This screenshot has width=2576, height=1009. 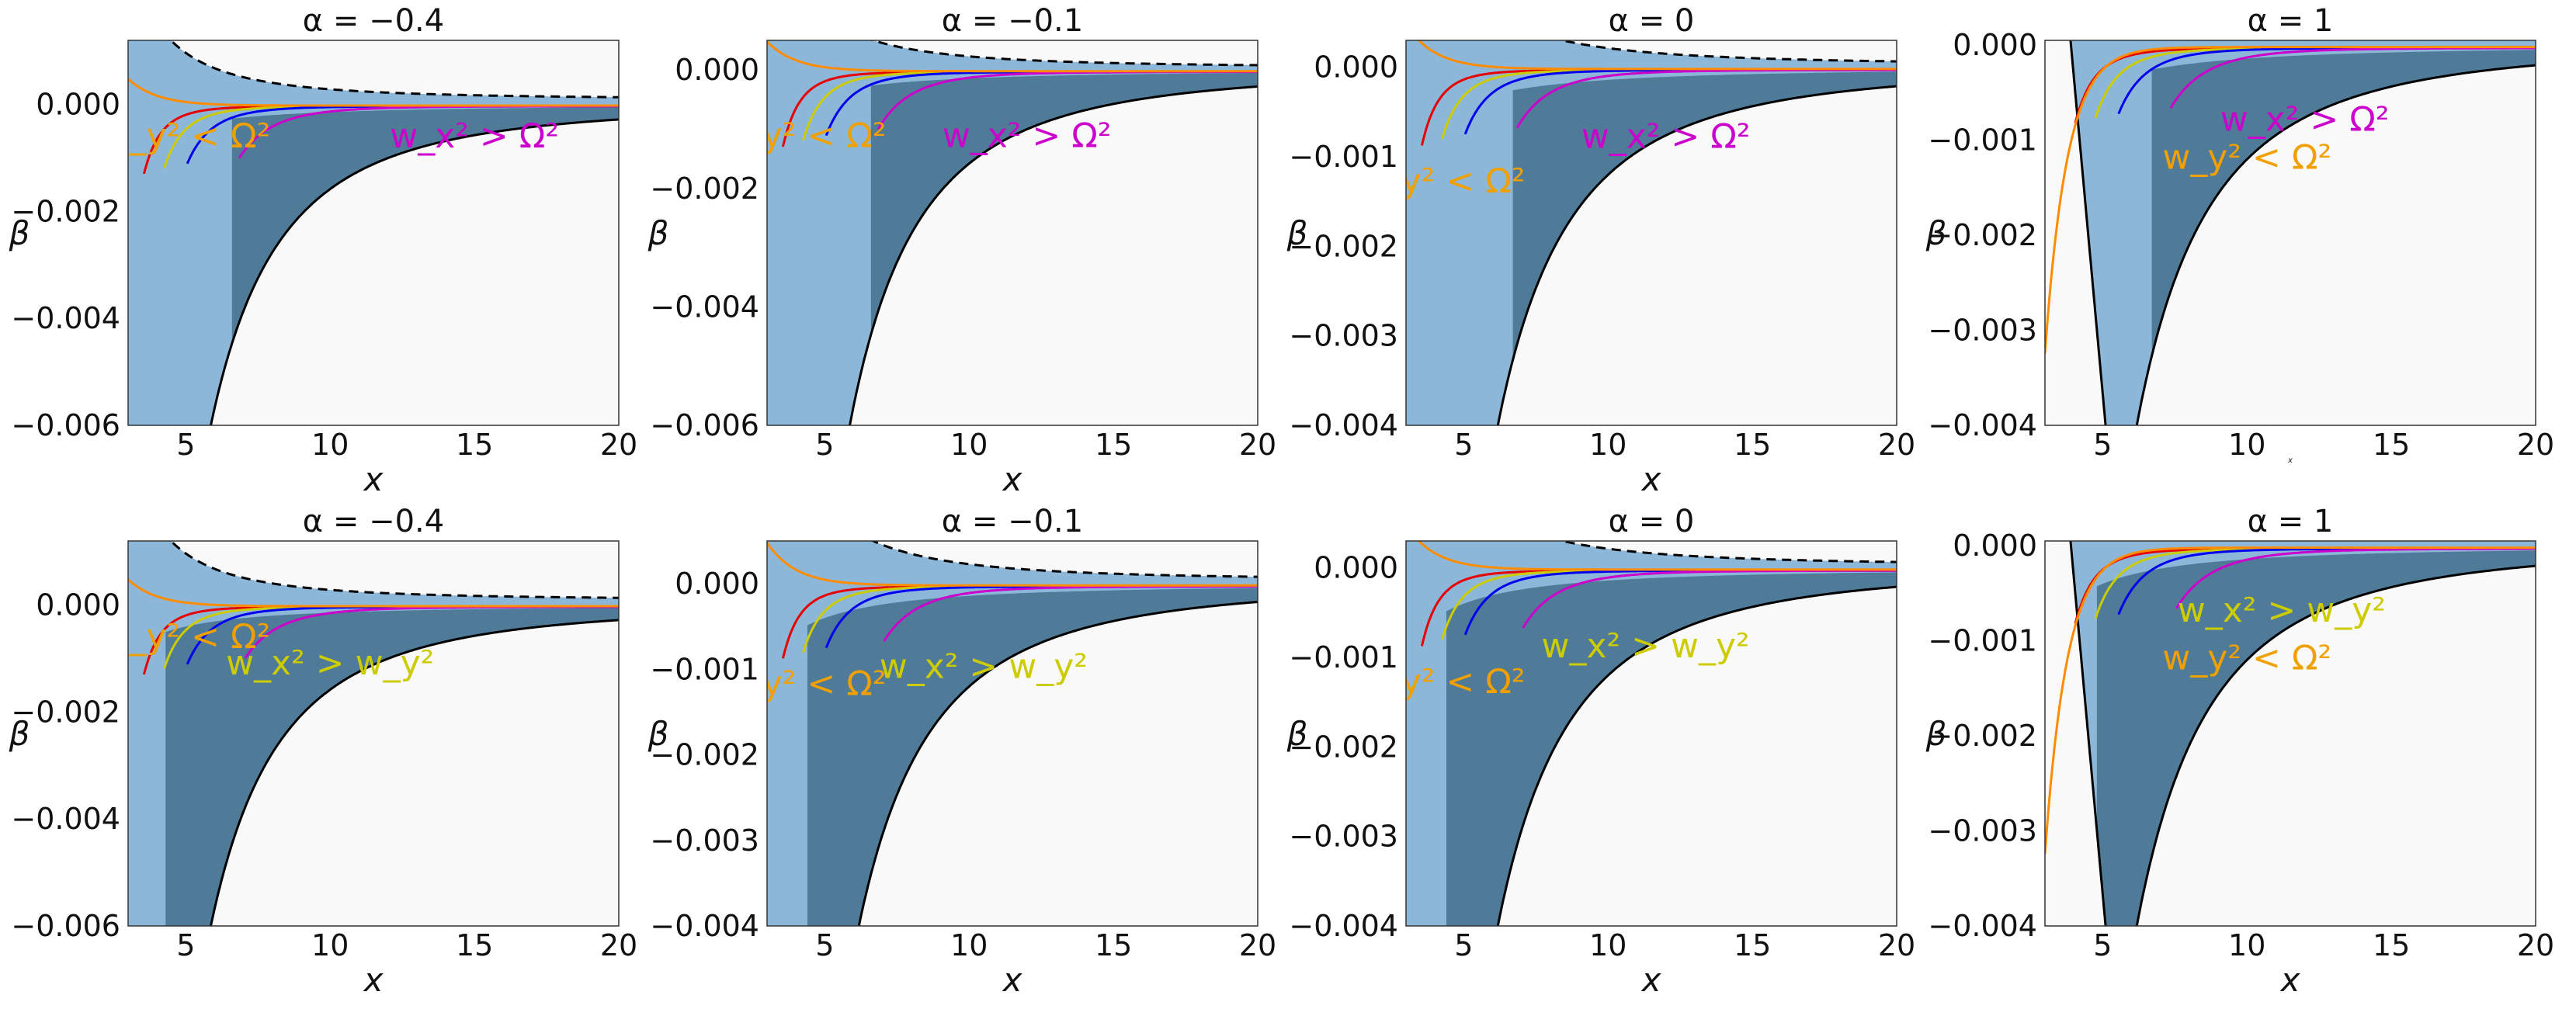 I want to click on plot-area: w_x² > Ω²w_y² < Ω², so click(x=2290, y=232).